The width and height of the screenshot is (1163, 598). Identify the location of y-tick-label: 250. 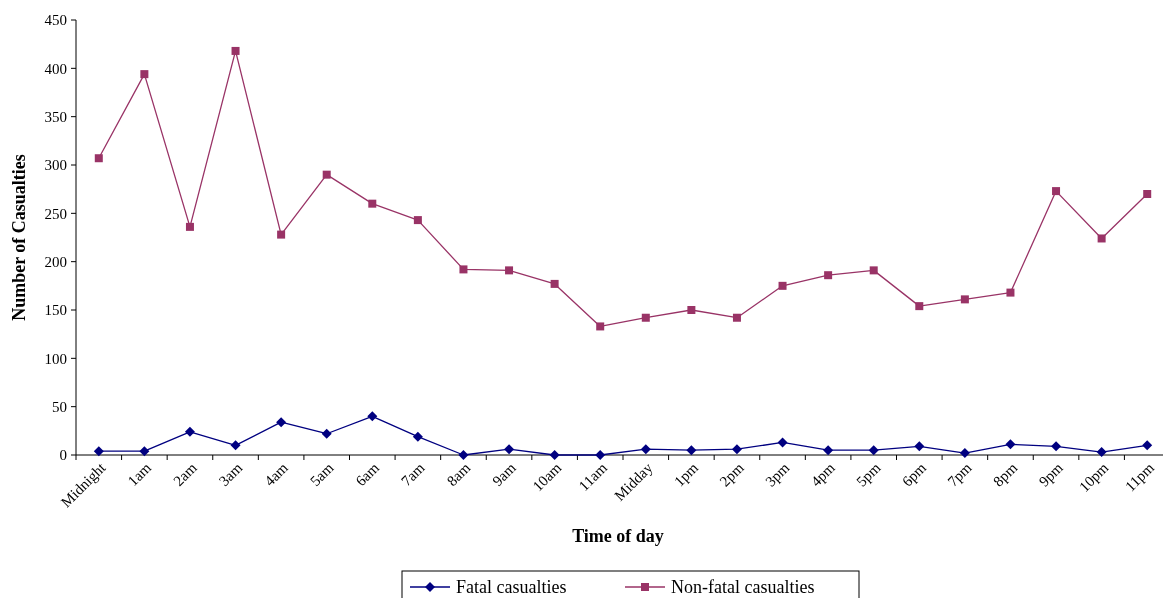
(55, 213).